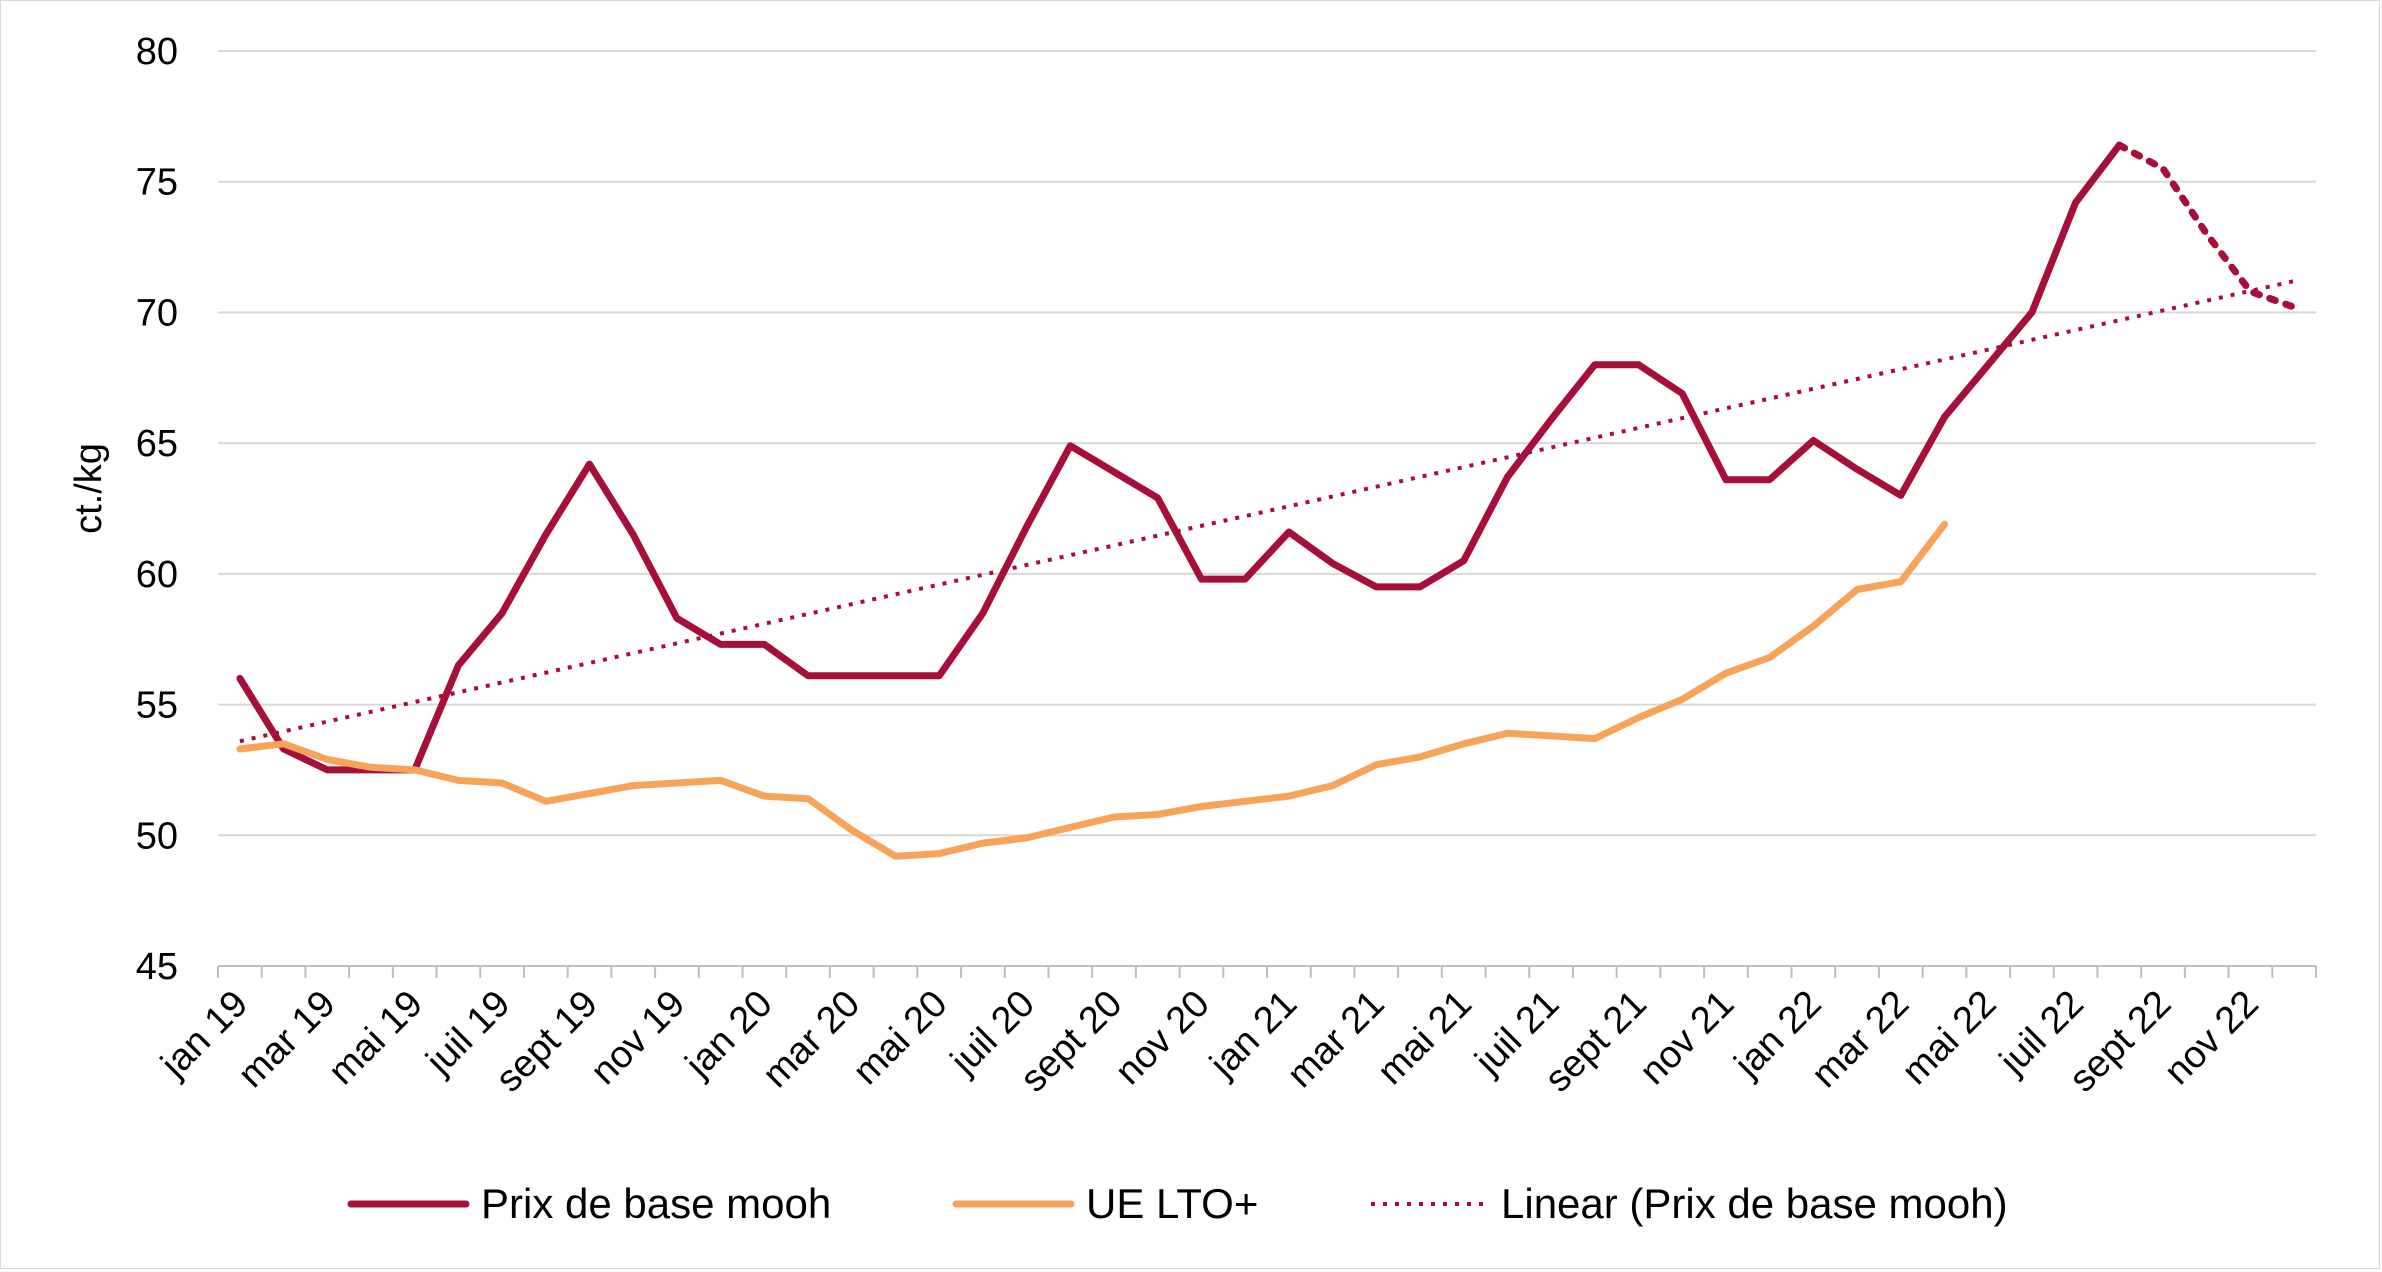 The height and width of the screenshot is (1272, 2382). What do you see at coordinates (2211, 1038) in the screenshot?
I see `x-tick-label: nov 22` at bounding box center [2211, 1038].